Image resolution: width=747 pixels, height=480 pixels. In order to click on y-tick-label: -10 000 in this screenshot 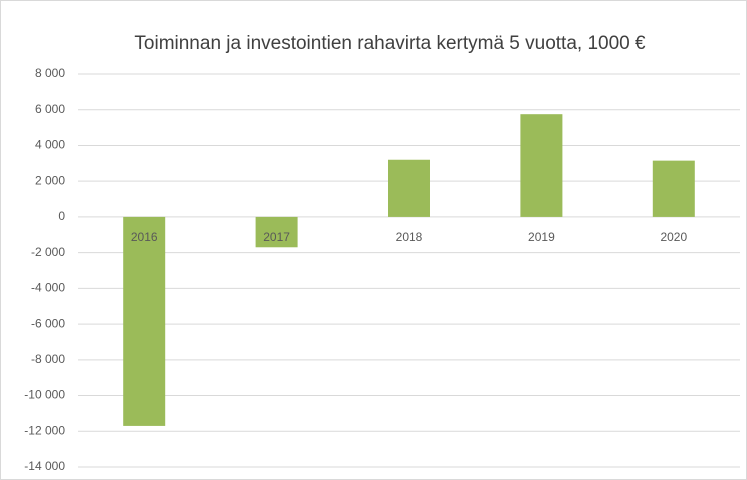, I will do `click(44, 395)`.